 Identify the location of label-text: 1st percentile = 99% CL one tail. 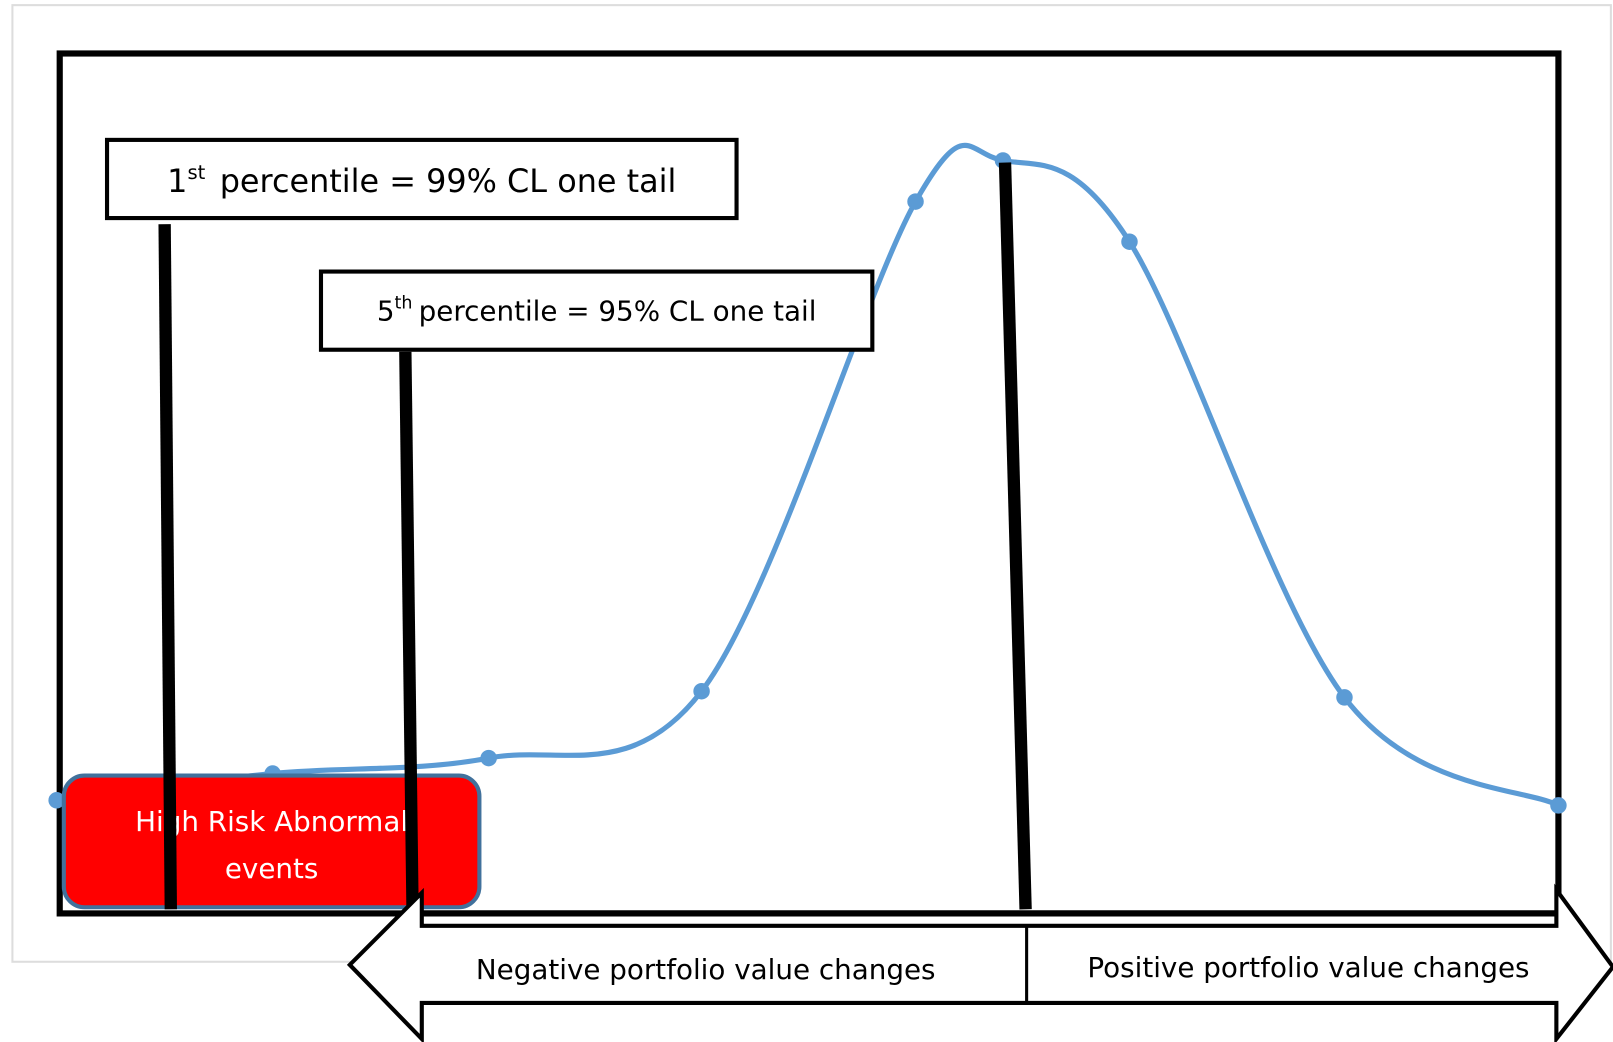
(421, 180).